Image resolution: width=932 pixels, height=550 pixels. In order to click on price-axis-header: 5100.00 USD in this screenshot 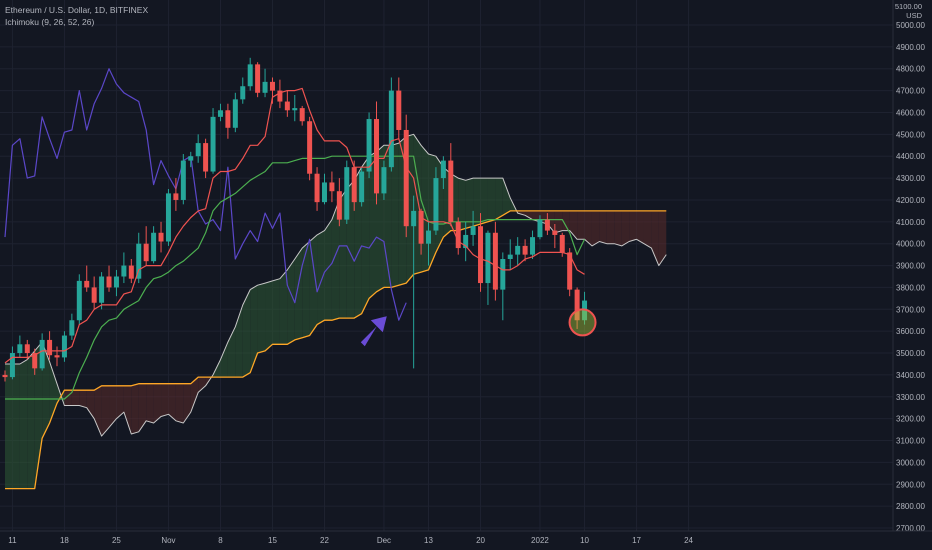, I will do `click(908, 11)`.